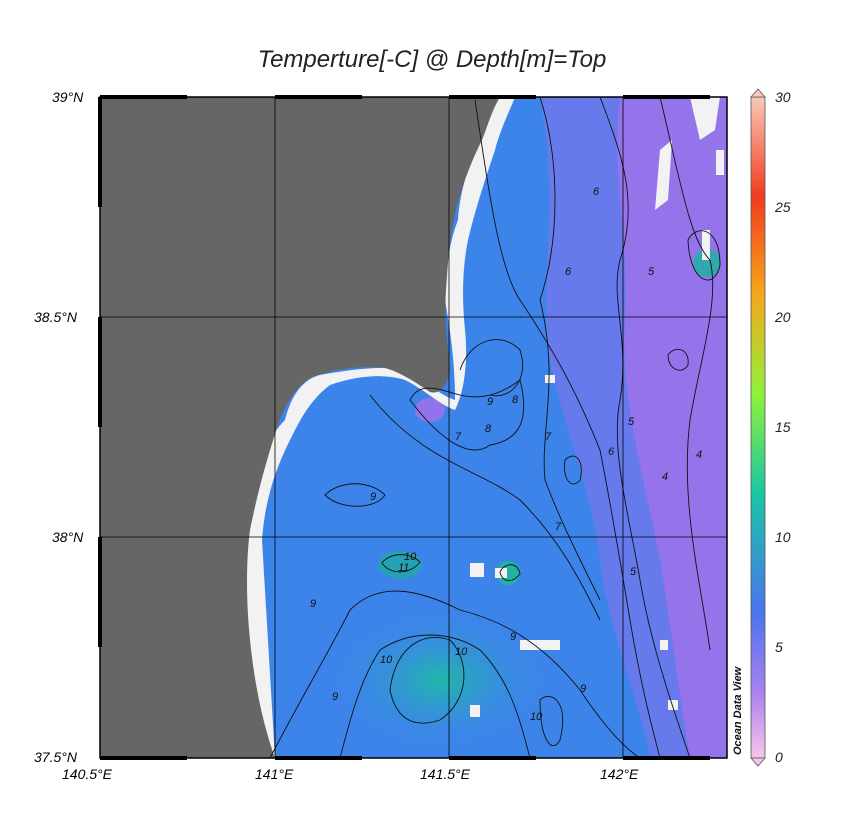 The height and width of the screenshot is (834, 864). I want to click on warm-water-patch, so click(440, 680).